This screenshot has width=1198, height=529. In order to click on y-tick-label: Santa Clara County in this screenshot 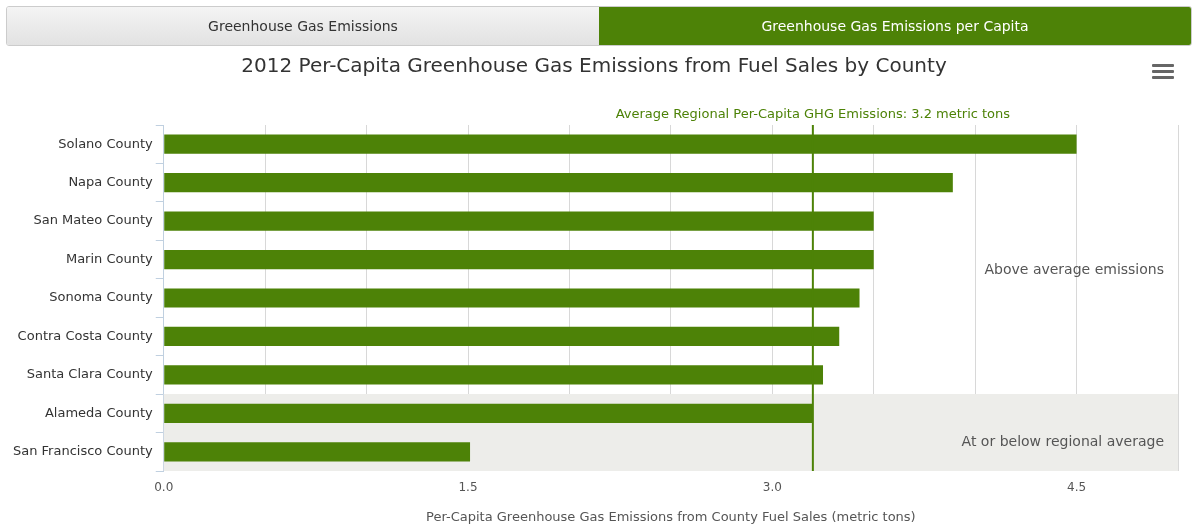, I will do `click(90, 374)`.